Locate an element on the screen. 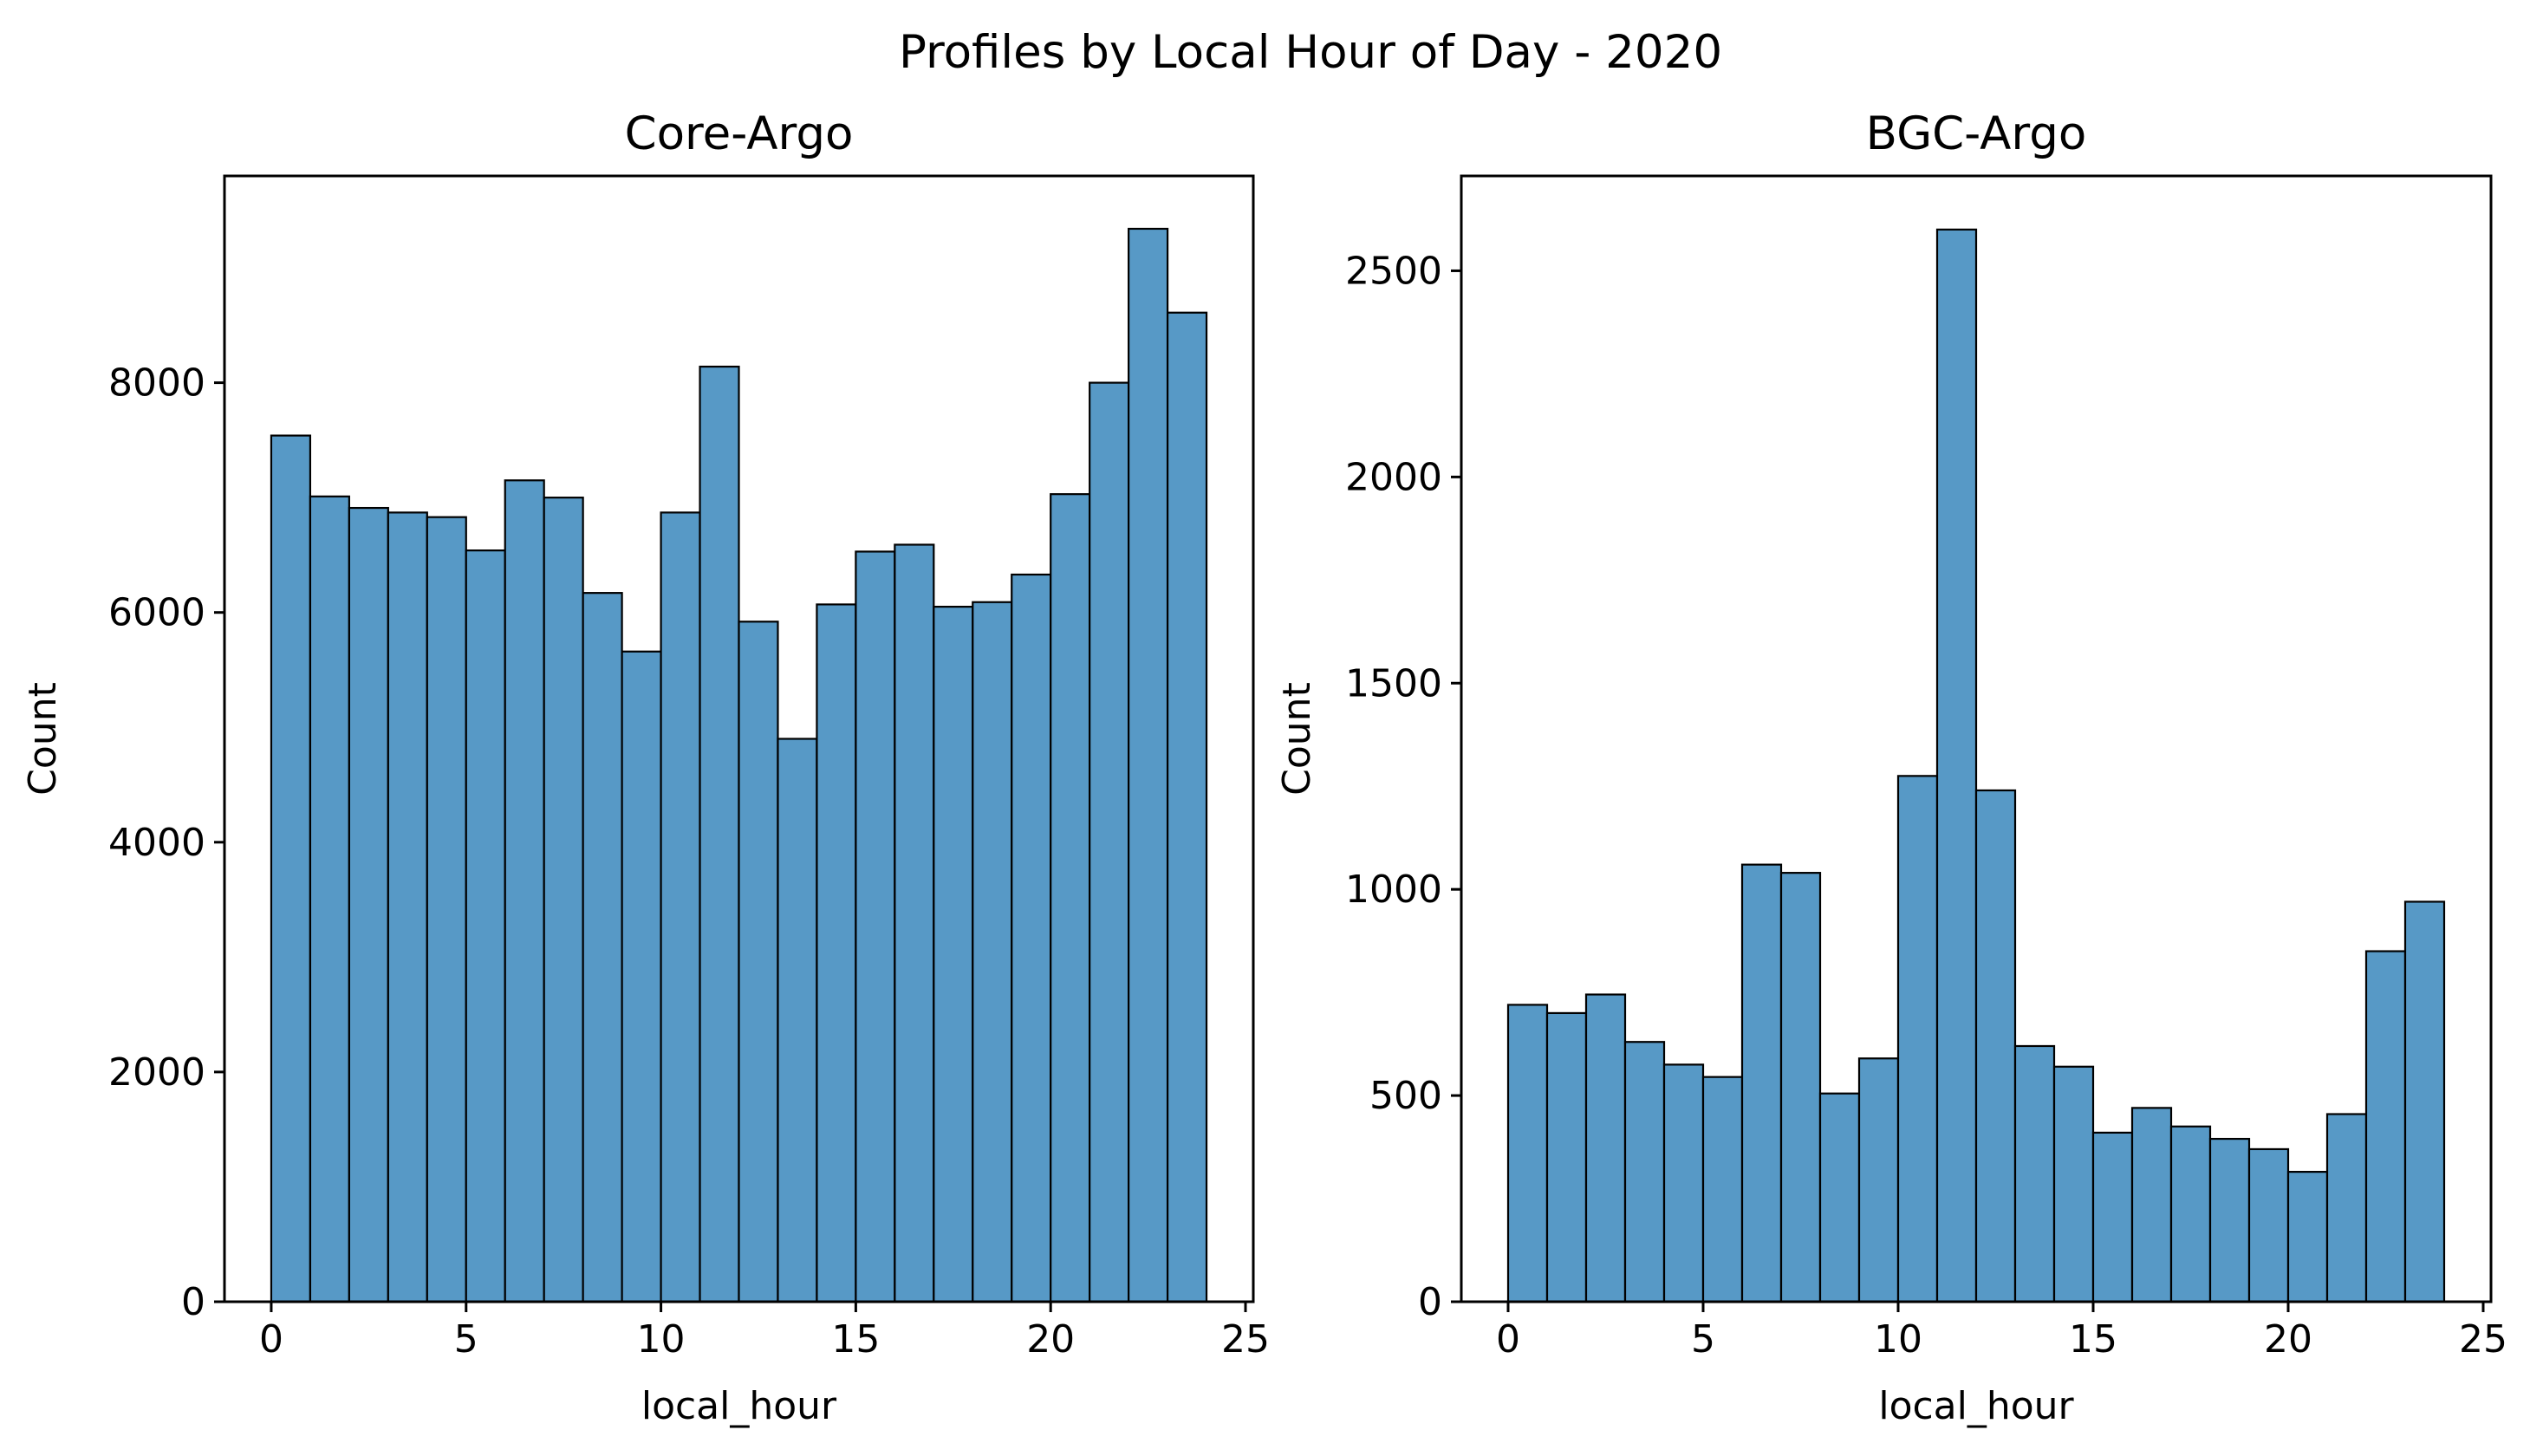 This screenshot has width=2530, height=1456. core-argo-ytick-label-0: 0 is located at coordinates (193, 1302).